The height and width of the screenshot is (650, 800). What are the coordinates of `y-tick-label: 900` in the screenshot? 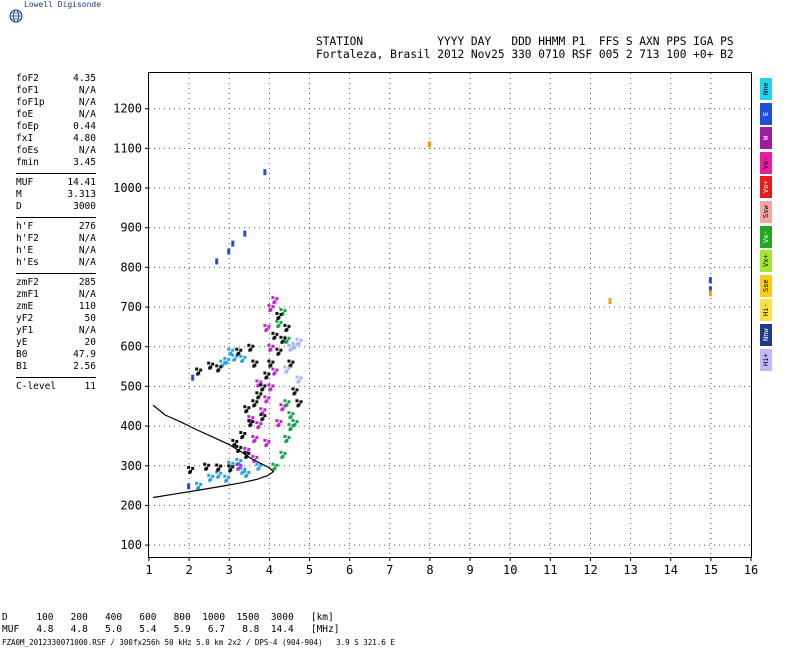 It's located at (131, 228).